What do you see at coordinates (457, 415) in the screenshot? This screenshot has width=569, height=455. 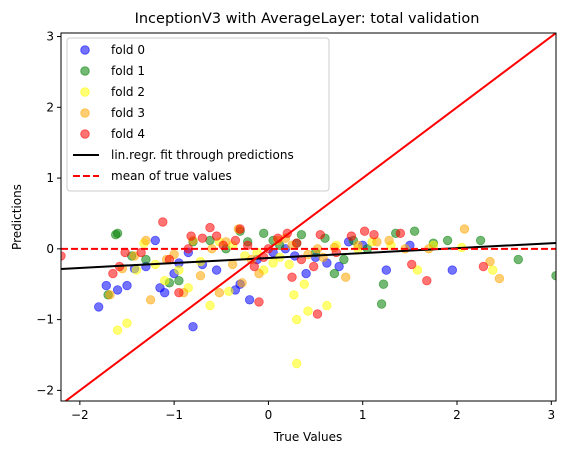 I see `x-tick-label: 2` at bounding box center [457, 415].